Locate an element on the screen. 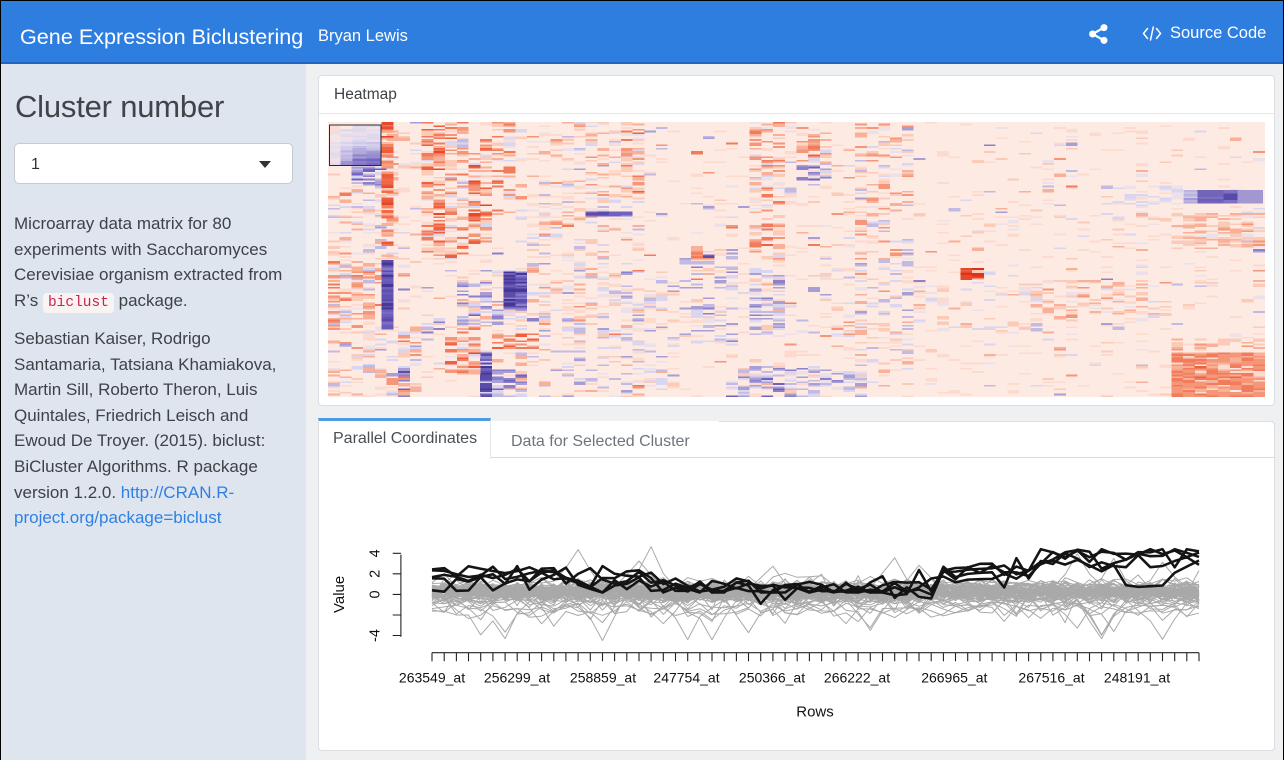 The width and height of the screenshot is (1284, 760). svg-text: 247754_at is located at coordinates (686, 678).